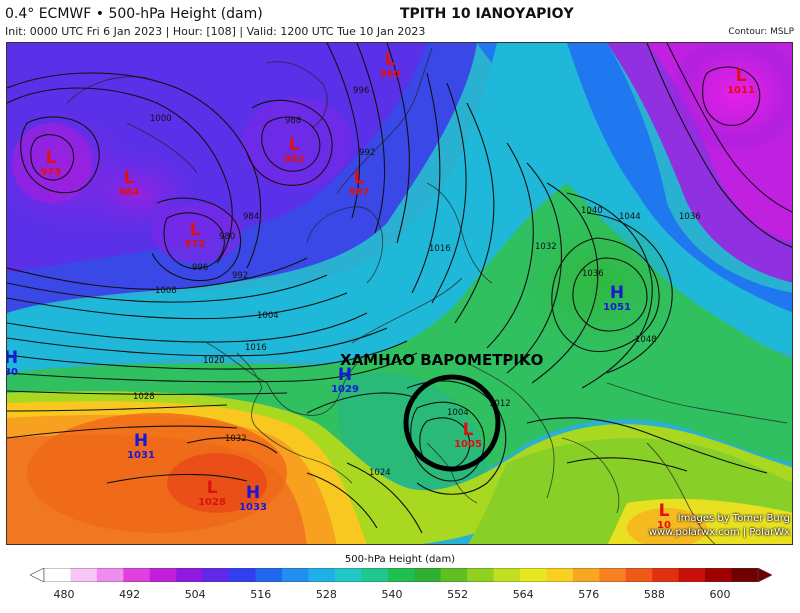 This screenshot has height=613, width=800. Describe the element at coordinates (380, 473) in the screenshot. I see `isobar-label: 1024` at that location.